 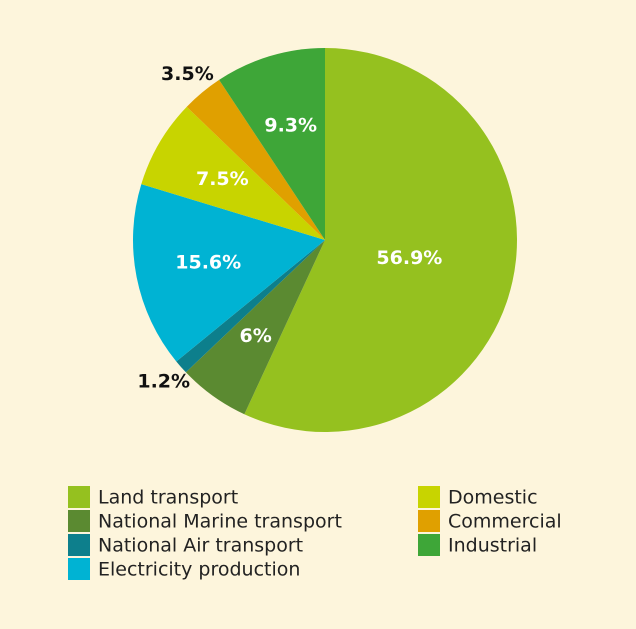 What do you see at coordinates (200, 546) in the screenshot?
I see `legend-label: National Air transport` at bounding box center [200, 546].